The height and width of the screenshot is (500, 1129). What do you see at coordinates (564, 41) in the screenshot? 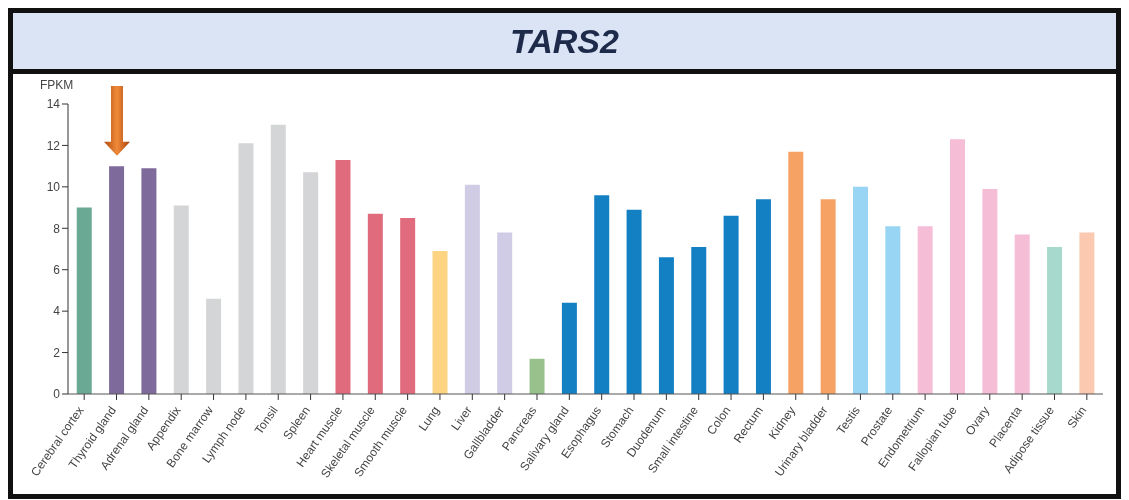
I see `chart-title: TARS2` at bounding box center [564, 41].